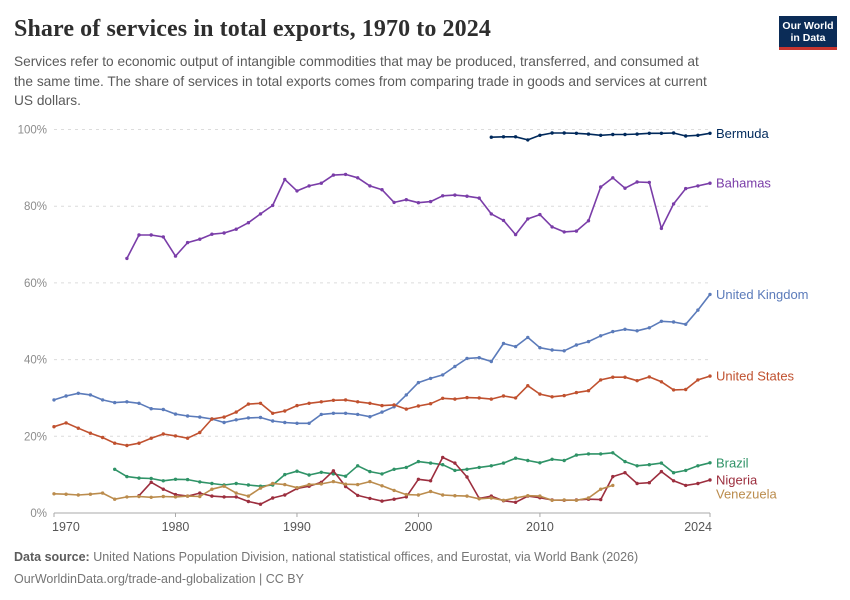 Image resolution: width=850 pixels, height=600 pixels. What do you see at coordinates (808, 33) in the screenshot?
I see `owid-logo: Our World in Data` at bounding box center [808, 33].